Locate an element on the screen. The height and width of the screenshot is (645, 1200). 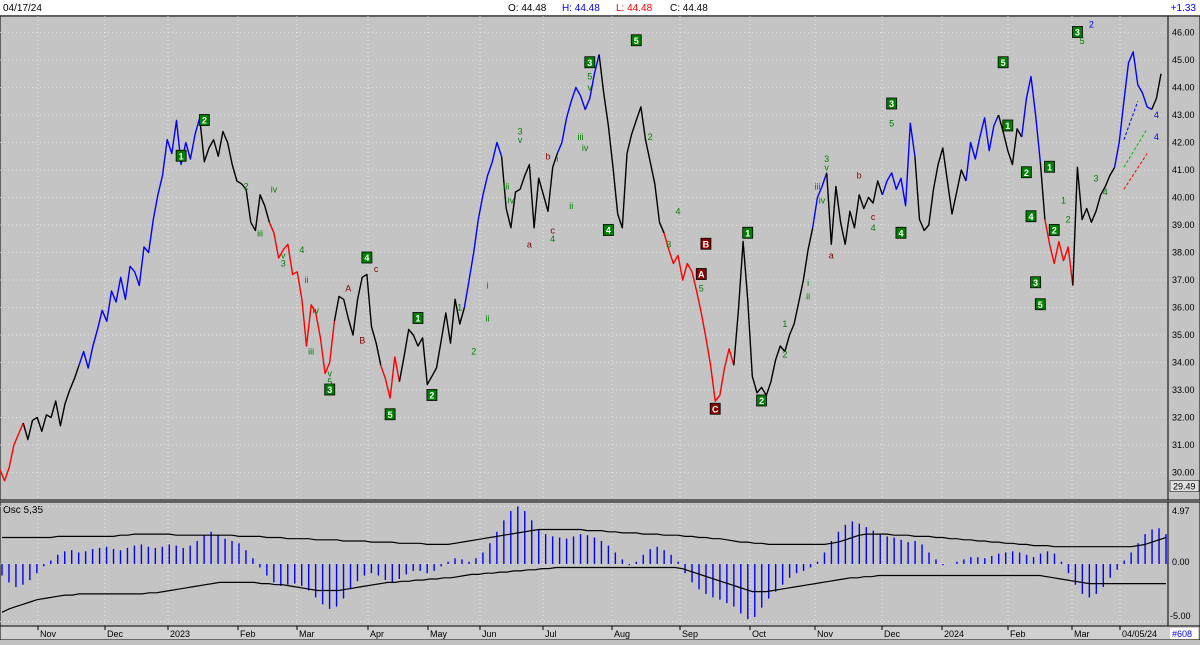
y-tick-label: 46.00 is located at coordinates (1183, 33).